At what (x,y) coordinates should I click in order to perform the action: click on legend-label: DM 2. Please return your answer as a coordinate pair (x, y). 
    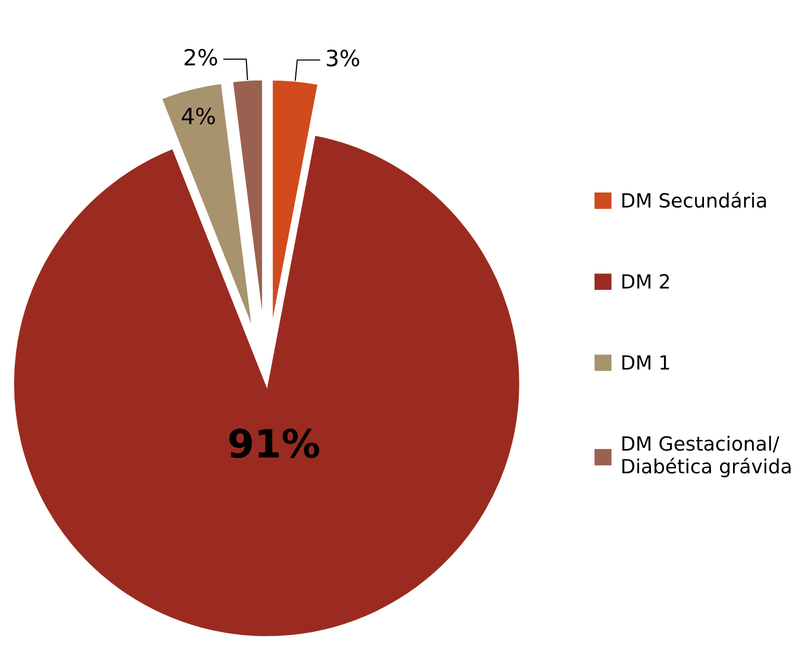
    Looking at the image, I should click on (645, 281).